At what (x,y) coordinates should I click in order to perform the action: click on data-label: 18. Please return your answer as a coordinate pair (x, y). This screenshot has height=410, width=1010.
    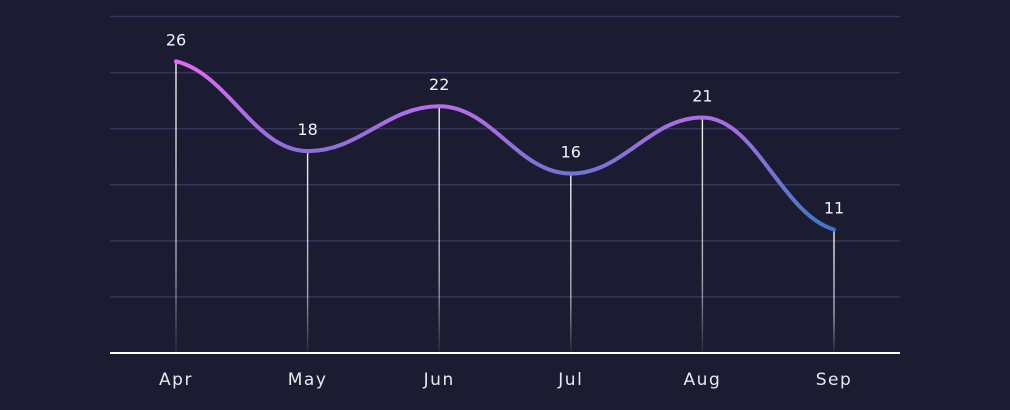
    Looking at the image, I should click on (307, 129).